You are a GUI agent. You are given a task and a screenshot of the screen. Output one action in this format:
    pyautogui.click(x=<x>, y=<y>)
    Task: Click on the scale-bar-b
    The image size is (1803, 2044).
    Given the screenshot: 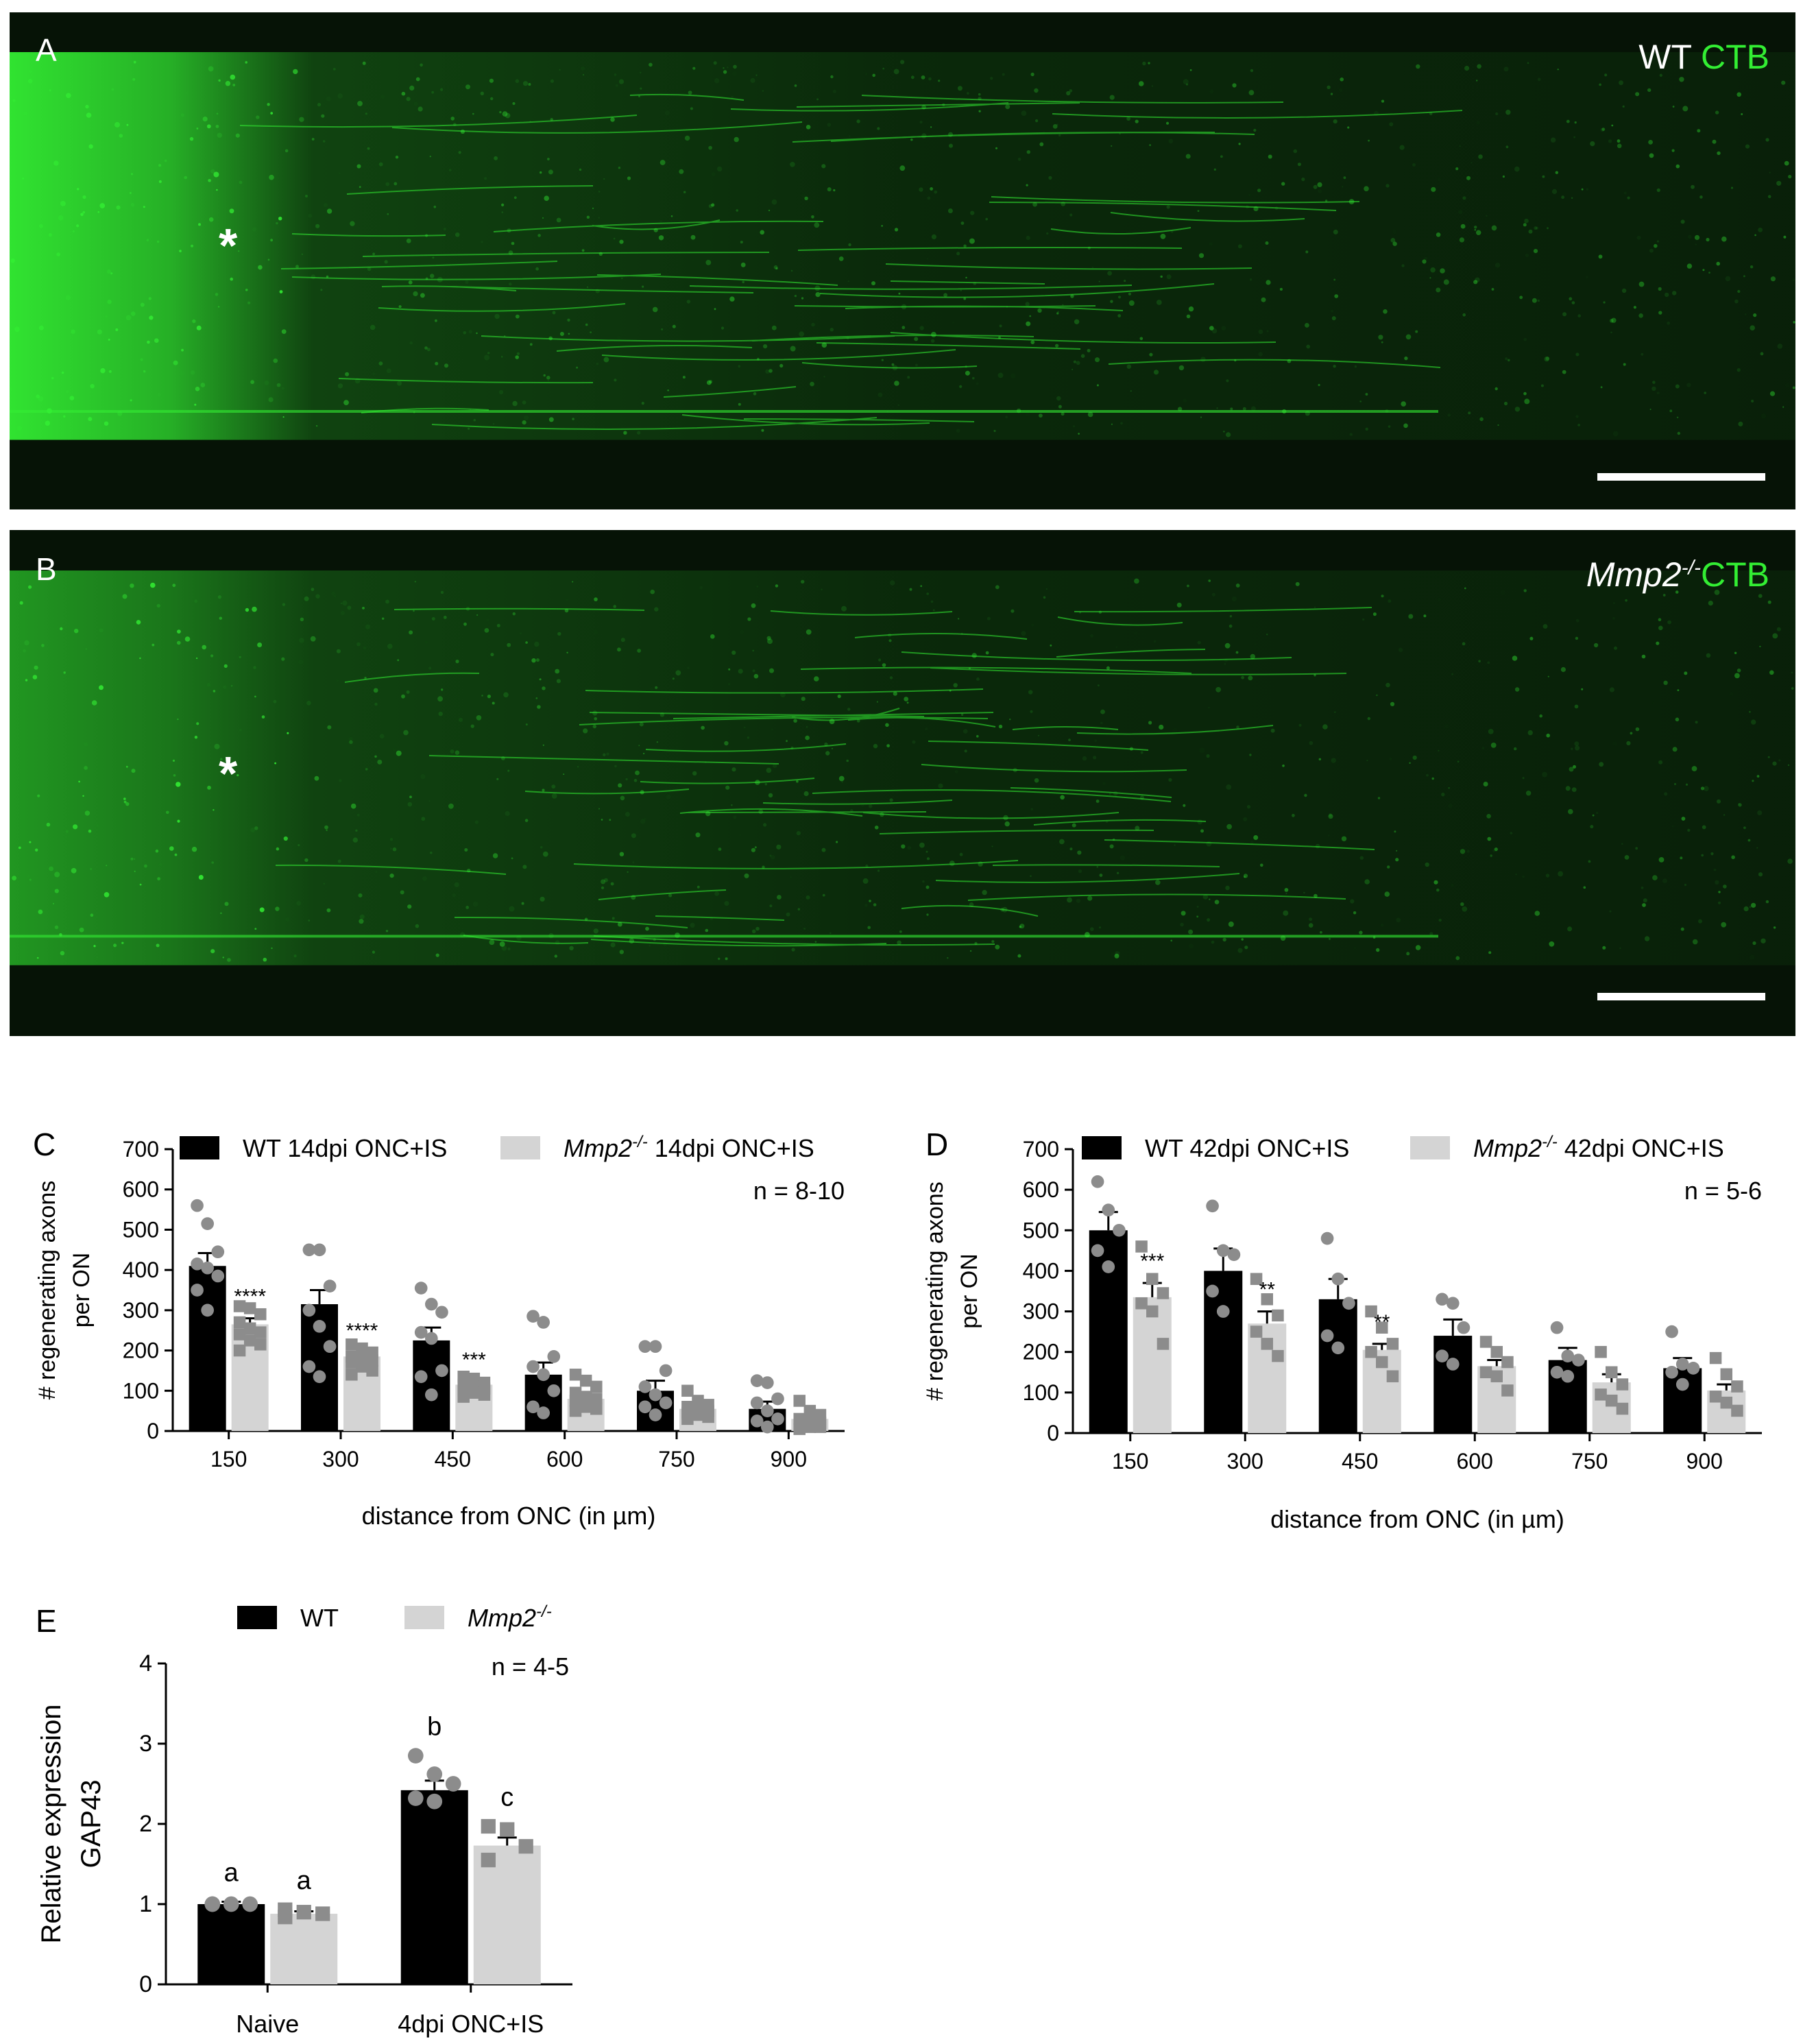 What is the action you would take?
    pyautogui.click(x=1681, y=996)
    